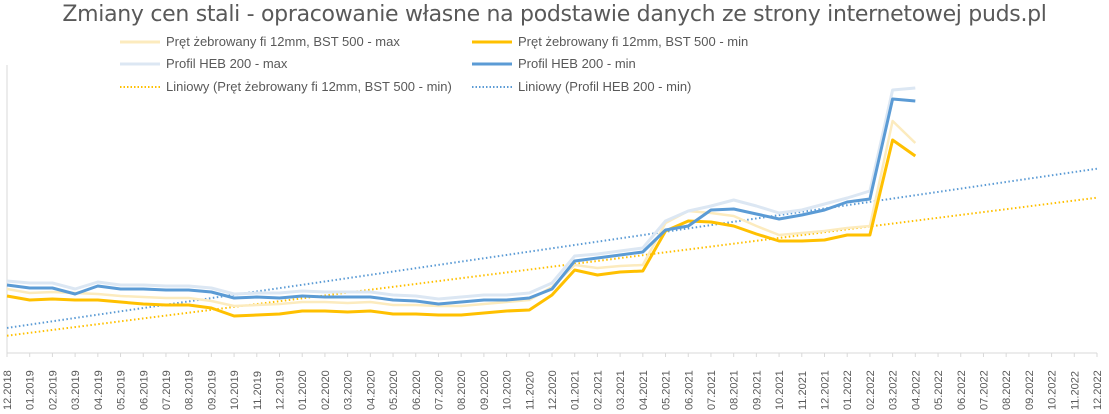 This screenshot has width=1109, height=414. I want to click on x-tick-label: 07.2022, so click(984, 390).